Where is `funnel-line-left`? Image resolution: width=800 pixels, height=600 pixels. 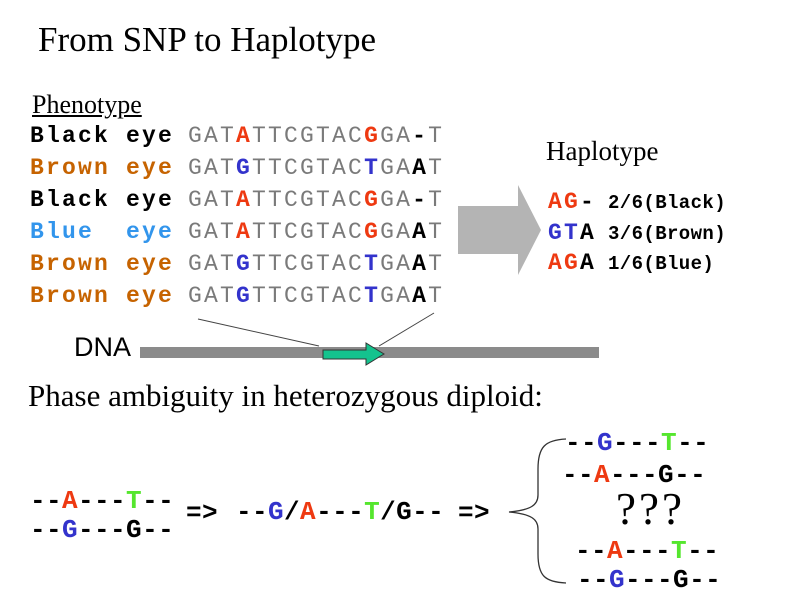 funnel-line-left is located at coordinates (258, 332).